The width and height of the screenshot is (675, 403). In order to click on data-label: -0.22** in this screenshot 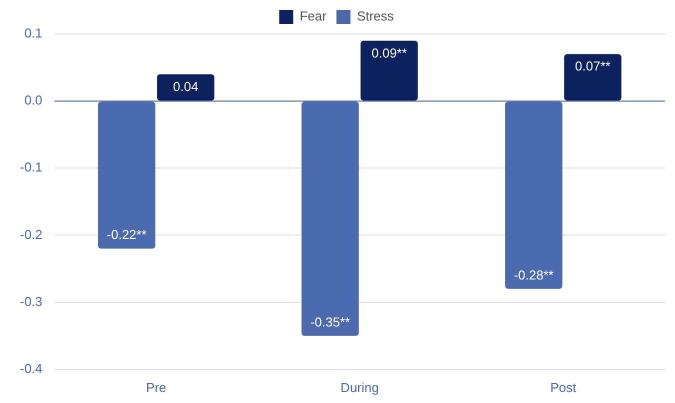, I will do `click(126, 234)`.